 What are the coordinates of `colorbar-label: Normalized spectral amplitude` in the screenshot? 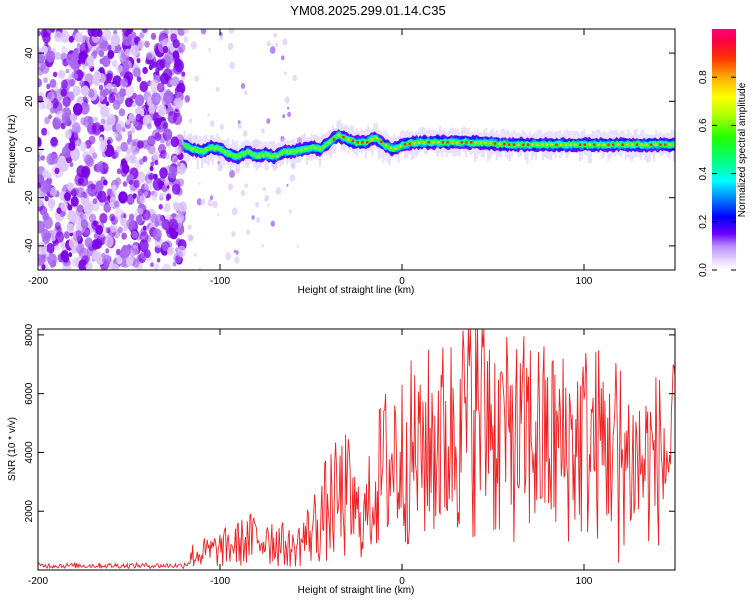 It's located at (742, 149).